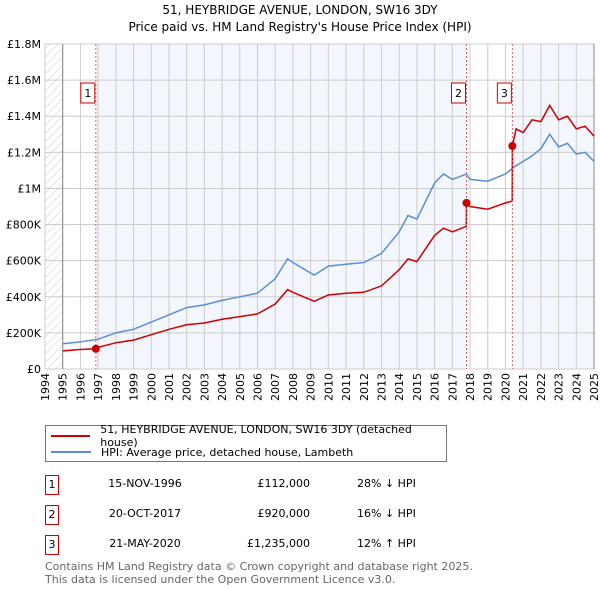 The image size is (600, 590). Describe the element at coordinates (30, 188) in the screenshot. I see `y-tick-label: £1M` at that location.